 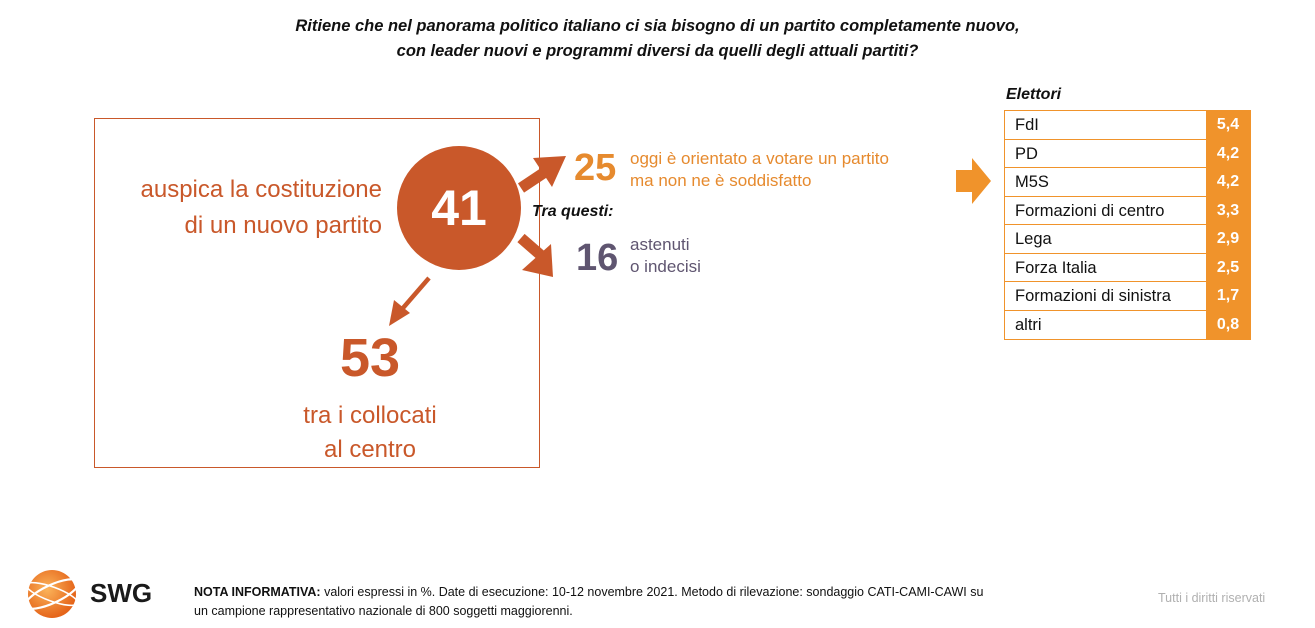 I want to click on oriented-label-line-1: oggi è orientato a votare un partito, so click(x=759, y=158).